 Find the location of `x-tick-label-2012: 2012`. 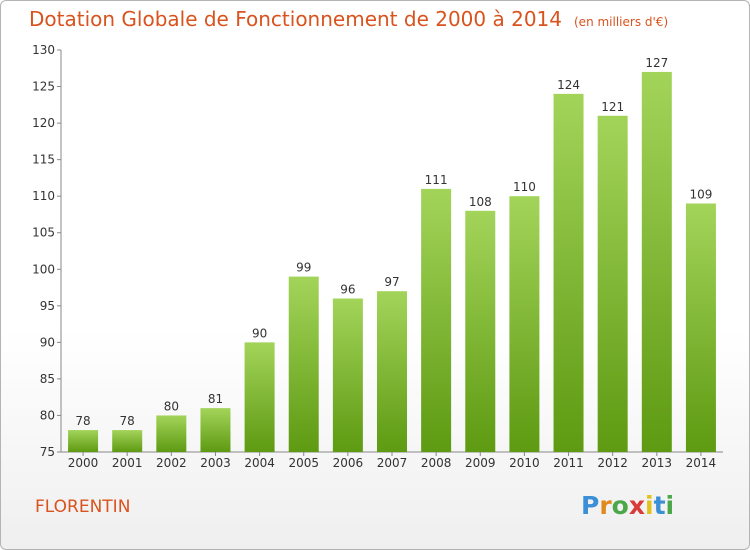

x-tick-label-2012: 2012 is located at coordinates (612, 463).